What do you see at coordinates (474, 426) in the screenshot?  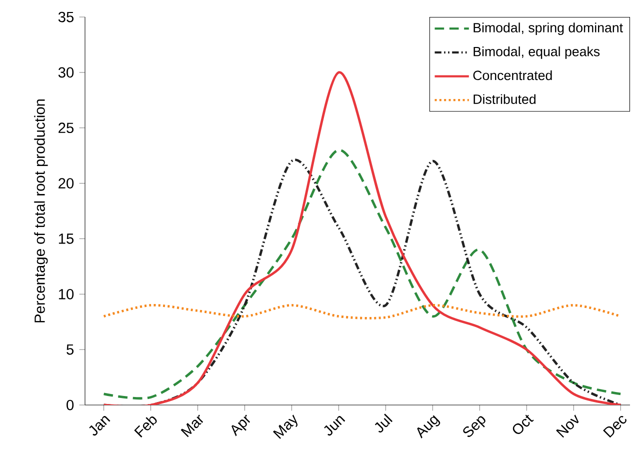 I see `x-tick-label: Sep` at bounding box center [474, 426].